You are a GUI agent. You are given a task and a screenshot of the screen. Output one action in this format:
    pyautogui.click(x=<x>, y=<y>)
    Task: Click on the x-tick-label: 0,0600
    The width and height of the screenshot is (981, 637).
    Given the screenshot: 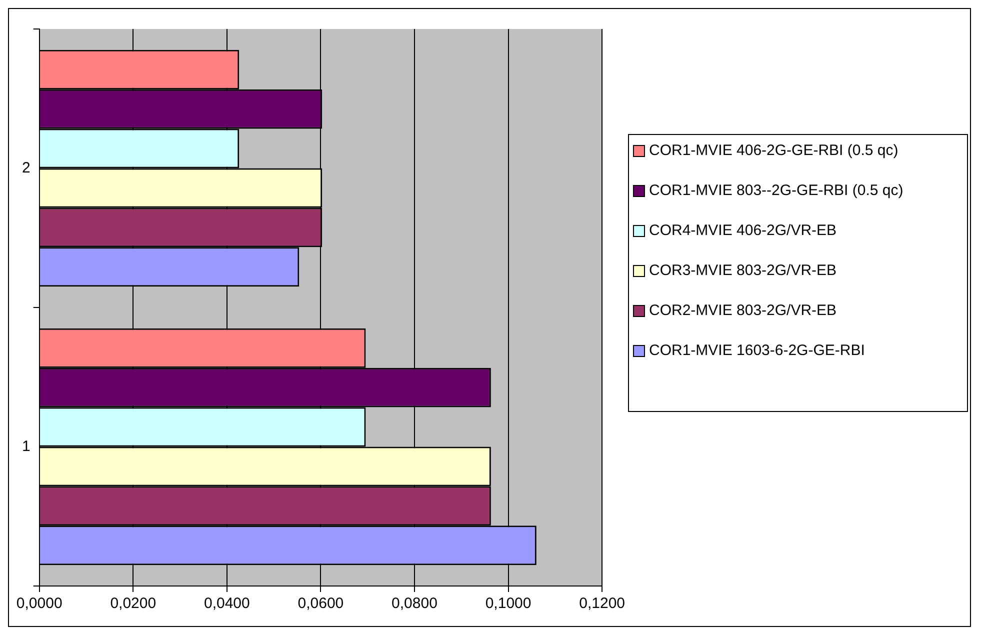 What is the action you would take?
    pyautogui.click(x=321, y=603)
    